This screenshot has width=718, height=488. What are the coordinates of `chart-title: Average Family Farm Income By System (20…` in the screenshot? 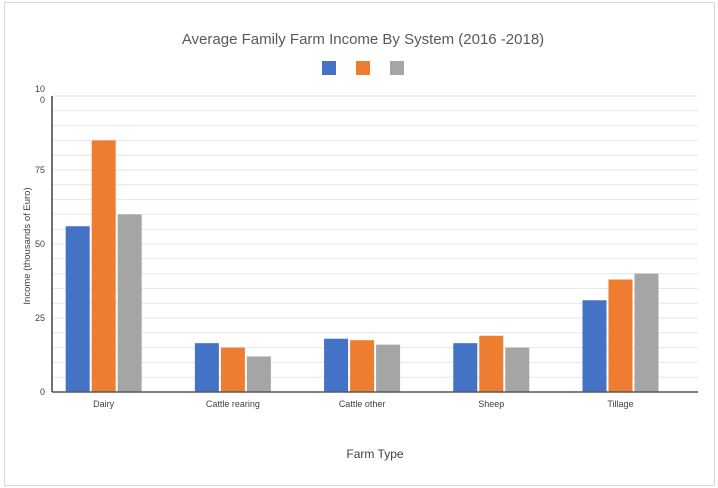 It's located at (363, 39).